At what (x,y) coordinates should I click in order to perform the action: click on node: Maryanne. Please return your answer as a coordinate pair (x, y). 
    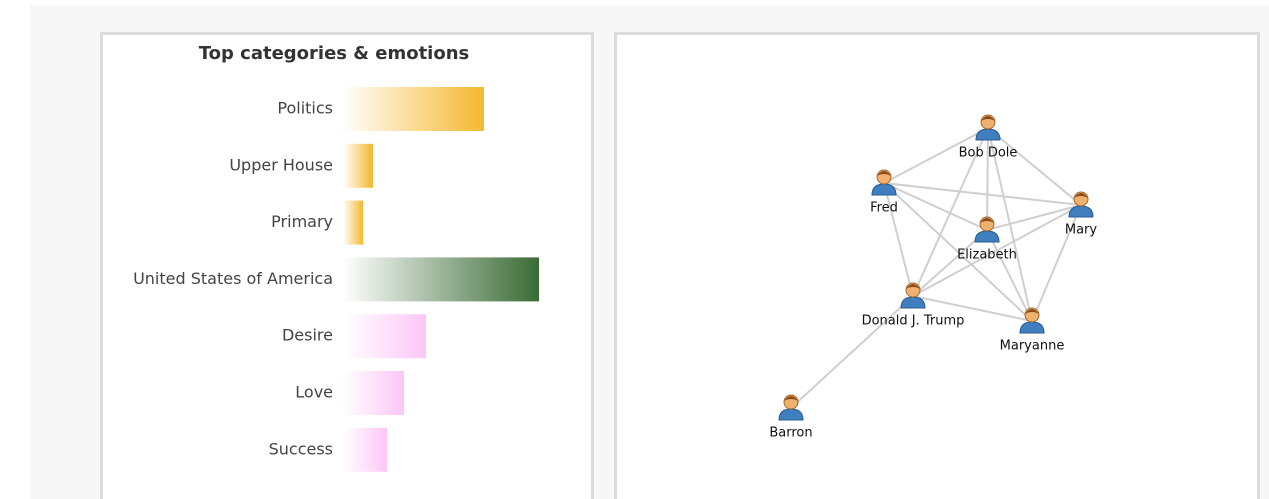
    Looking at the image, I should click on (1032, 330).